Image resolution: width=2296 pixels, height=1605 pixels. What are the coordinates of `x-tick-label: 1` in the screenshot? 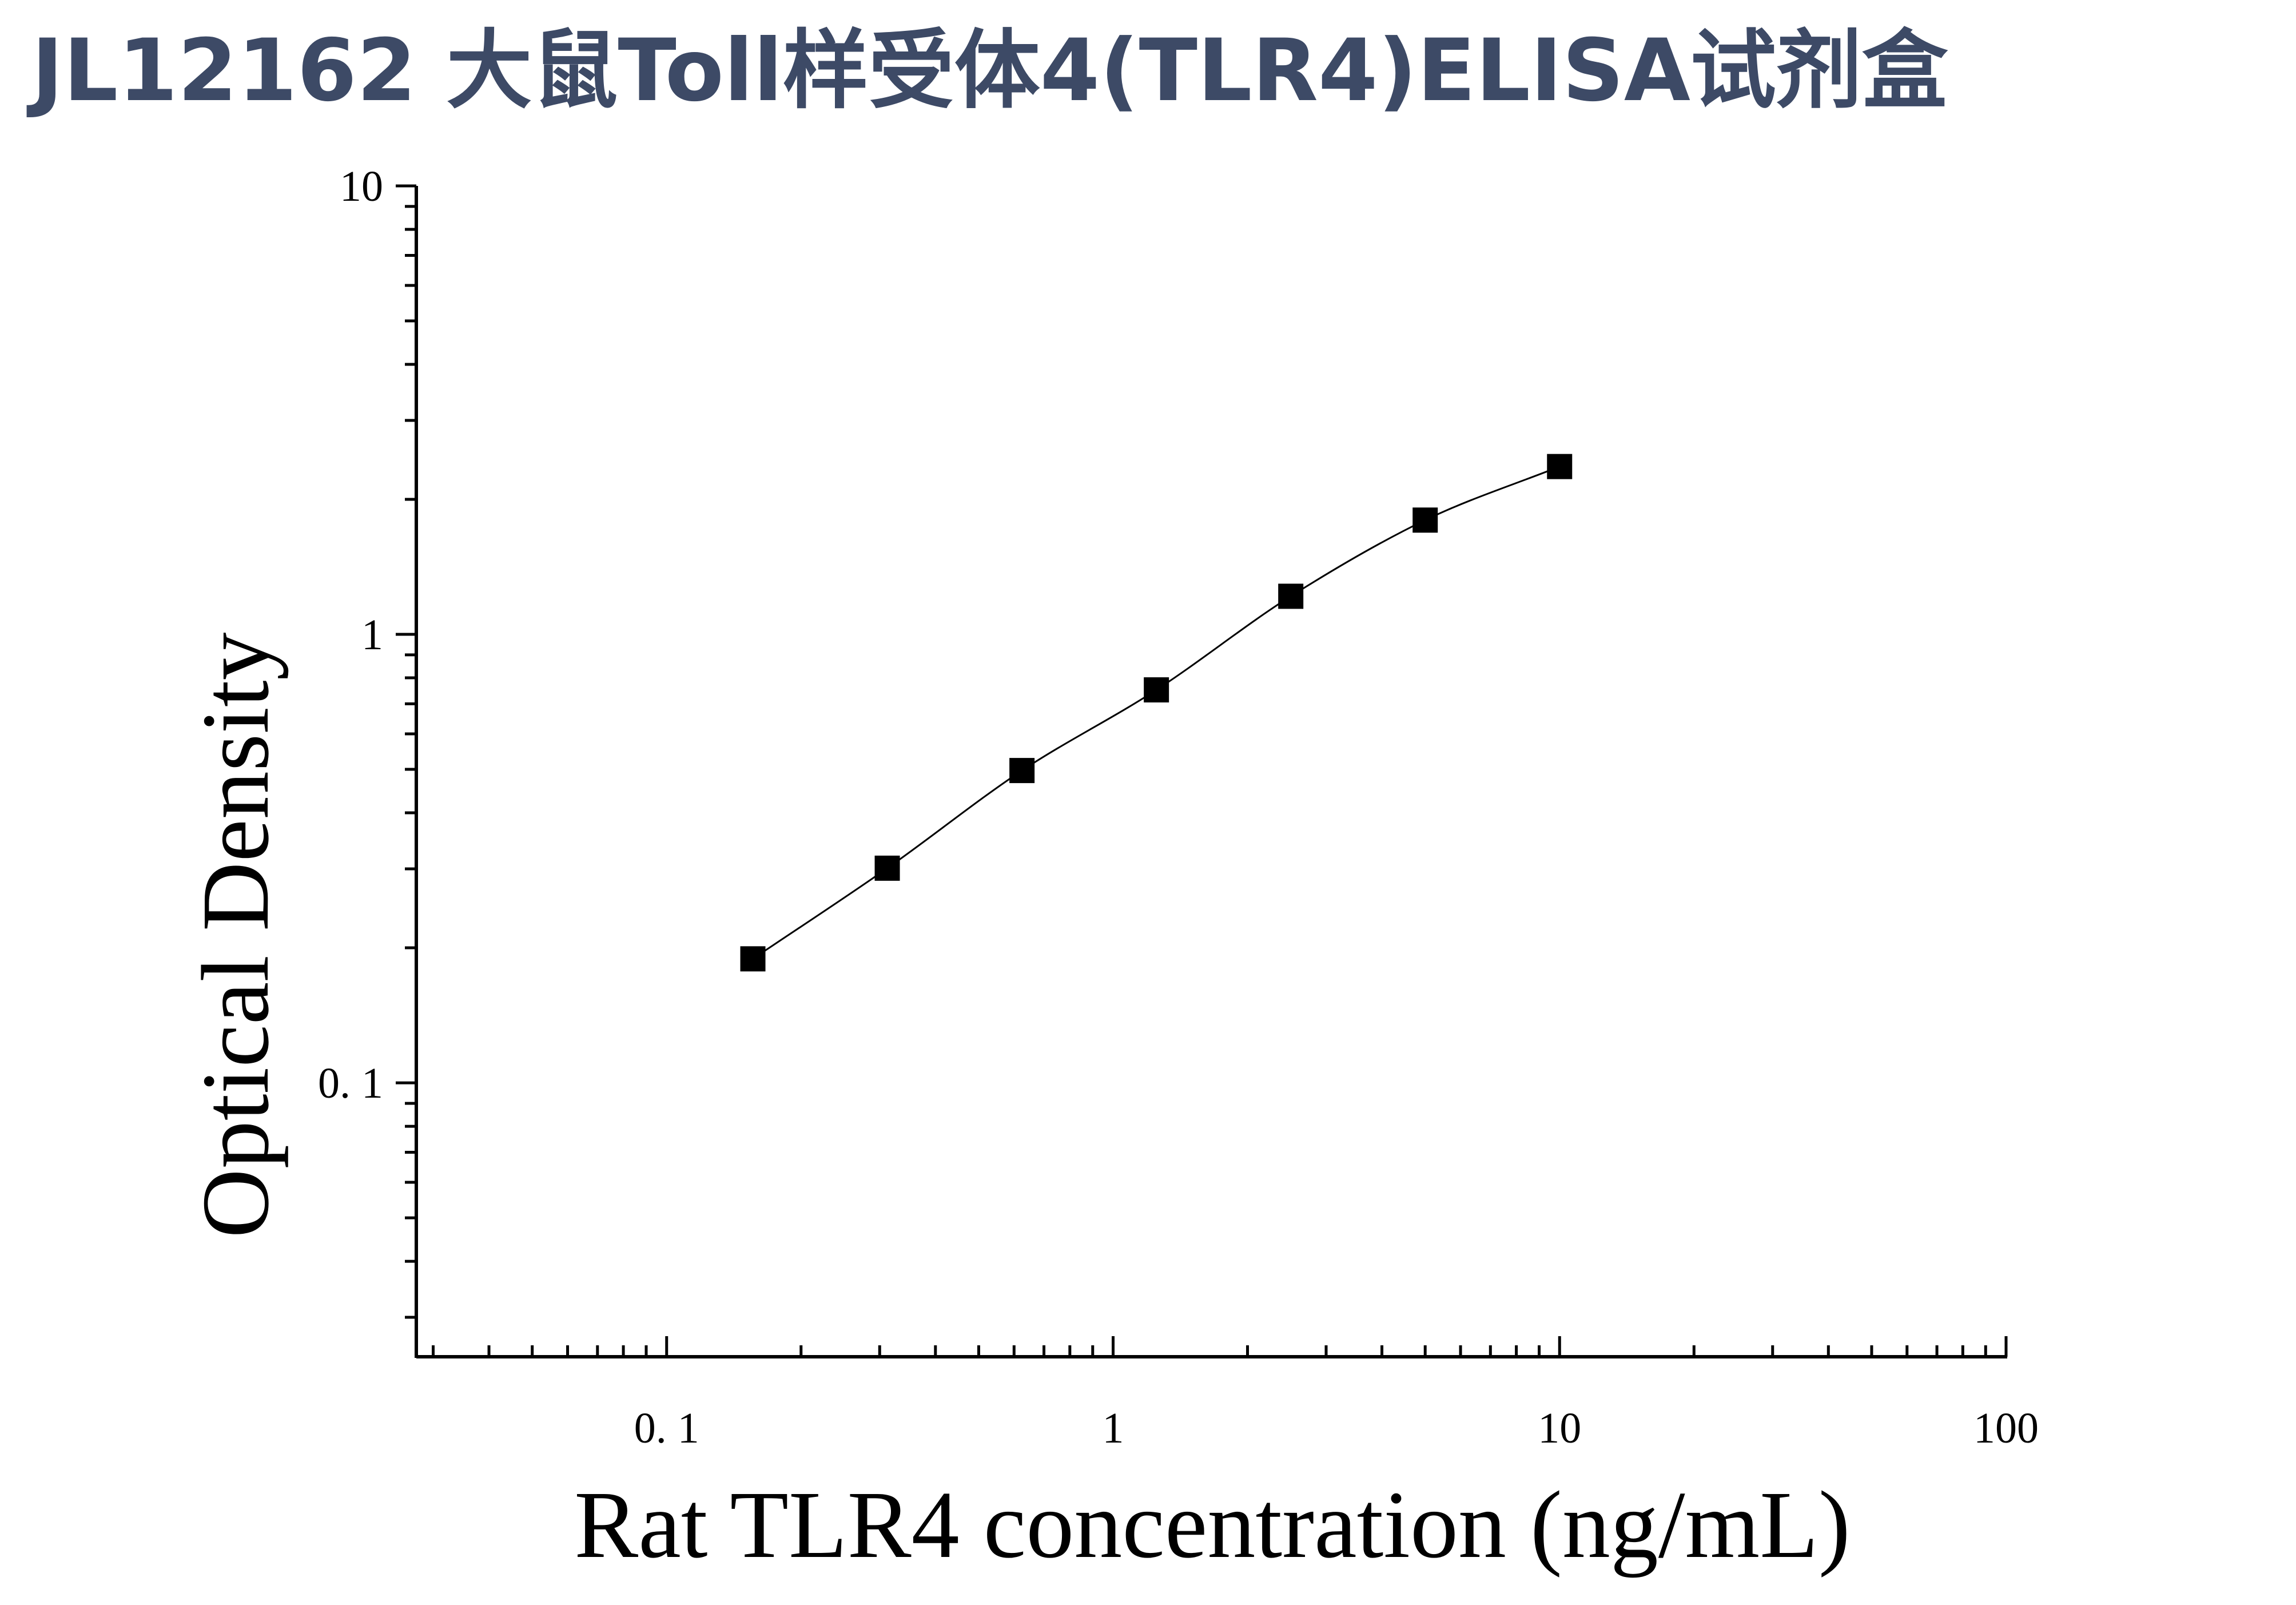 It's located at (1113, 1428).